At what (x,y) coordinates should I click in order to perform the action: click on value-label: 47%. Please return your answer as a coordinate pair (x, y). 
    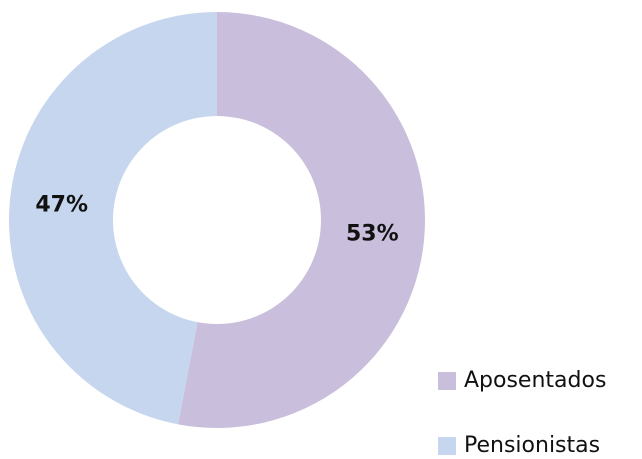
    Looking at the image, I should click on (61, 204).